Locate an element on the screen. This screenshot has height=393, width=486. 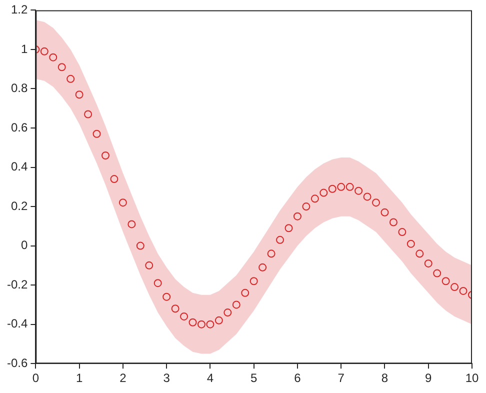
x-tick-label: 8 is located at coordinates (384, 378).